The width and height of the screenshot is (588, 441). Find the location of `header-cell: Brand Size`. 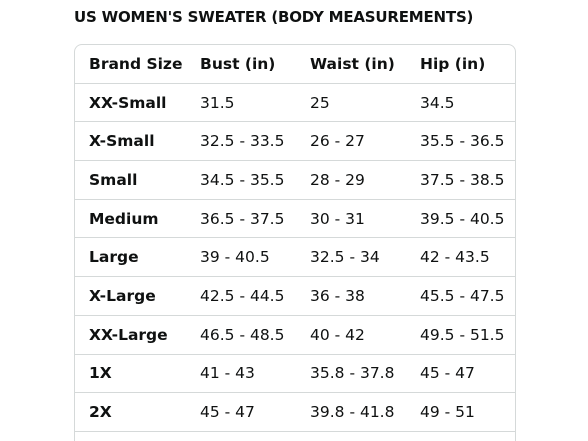

header-cell: Brand Size is located at coordinates (136, 63).